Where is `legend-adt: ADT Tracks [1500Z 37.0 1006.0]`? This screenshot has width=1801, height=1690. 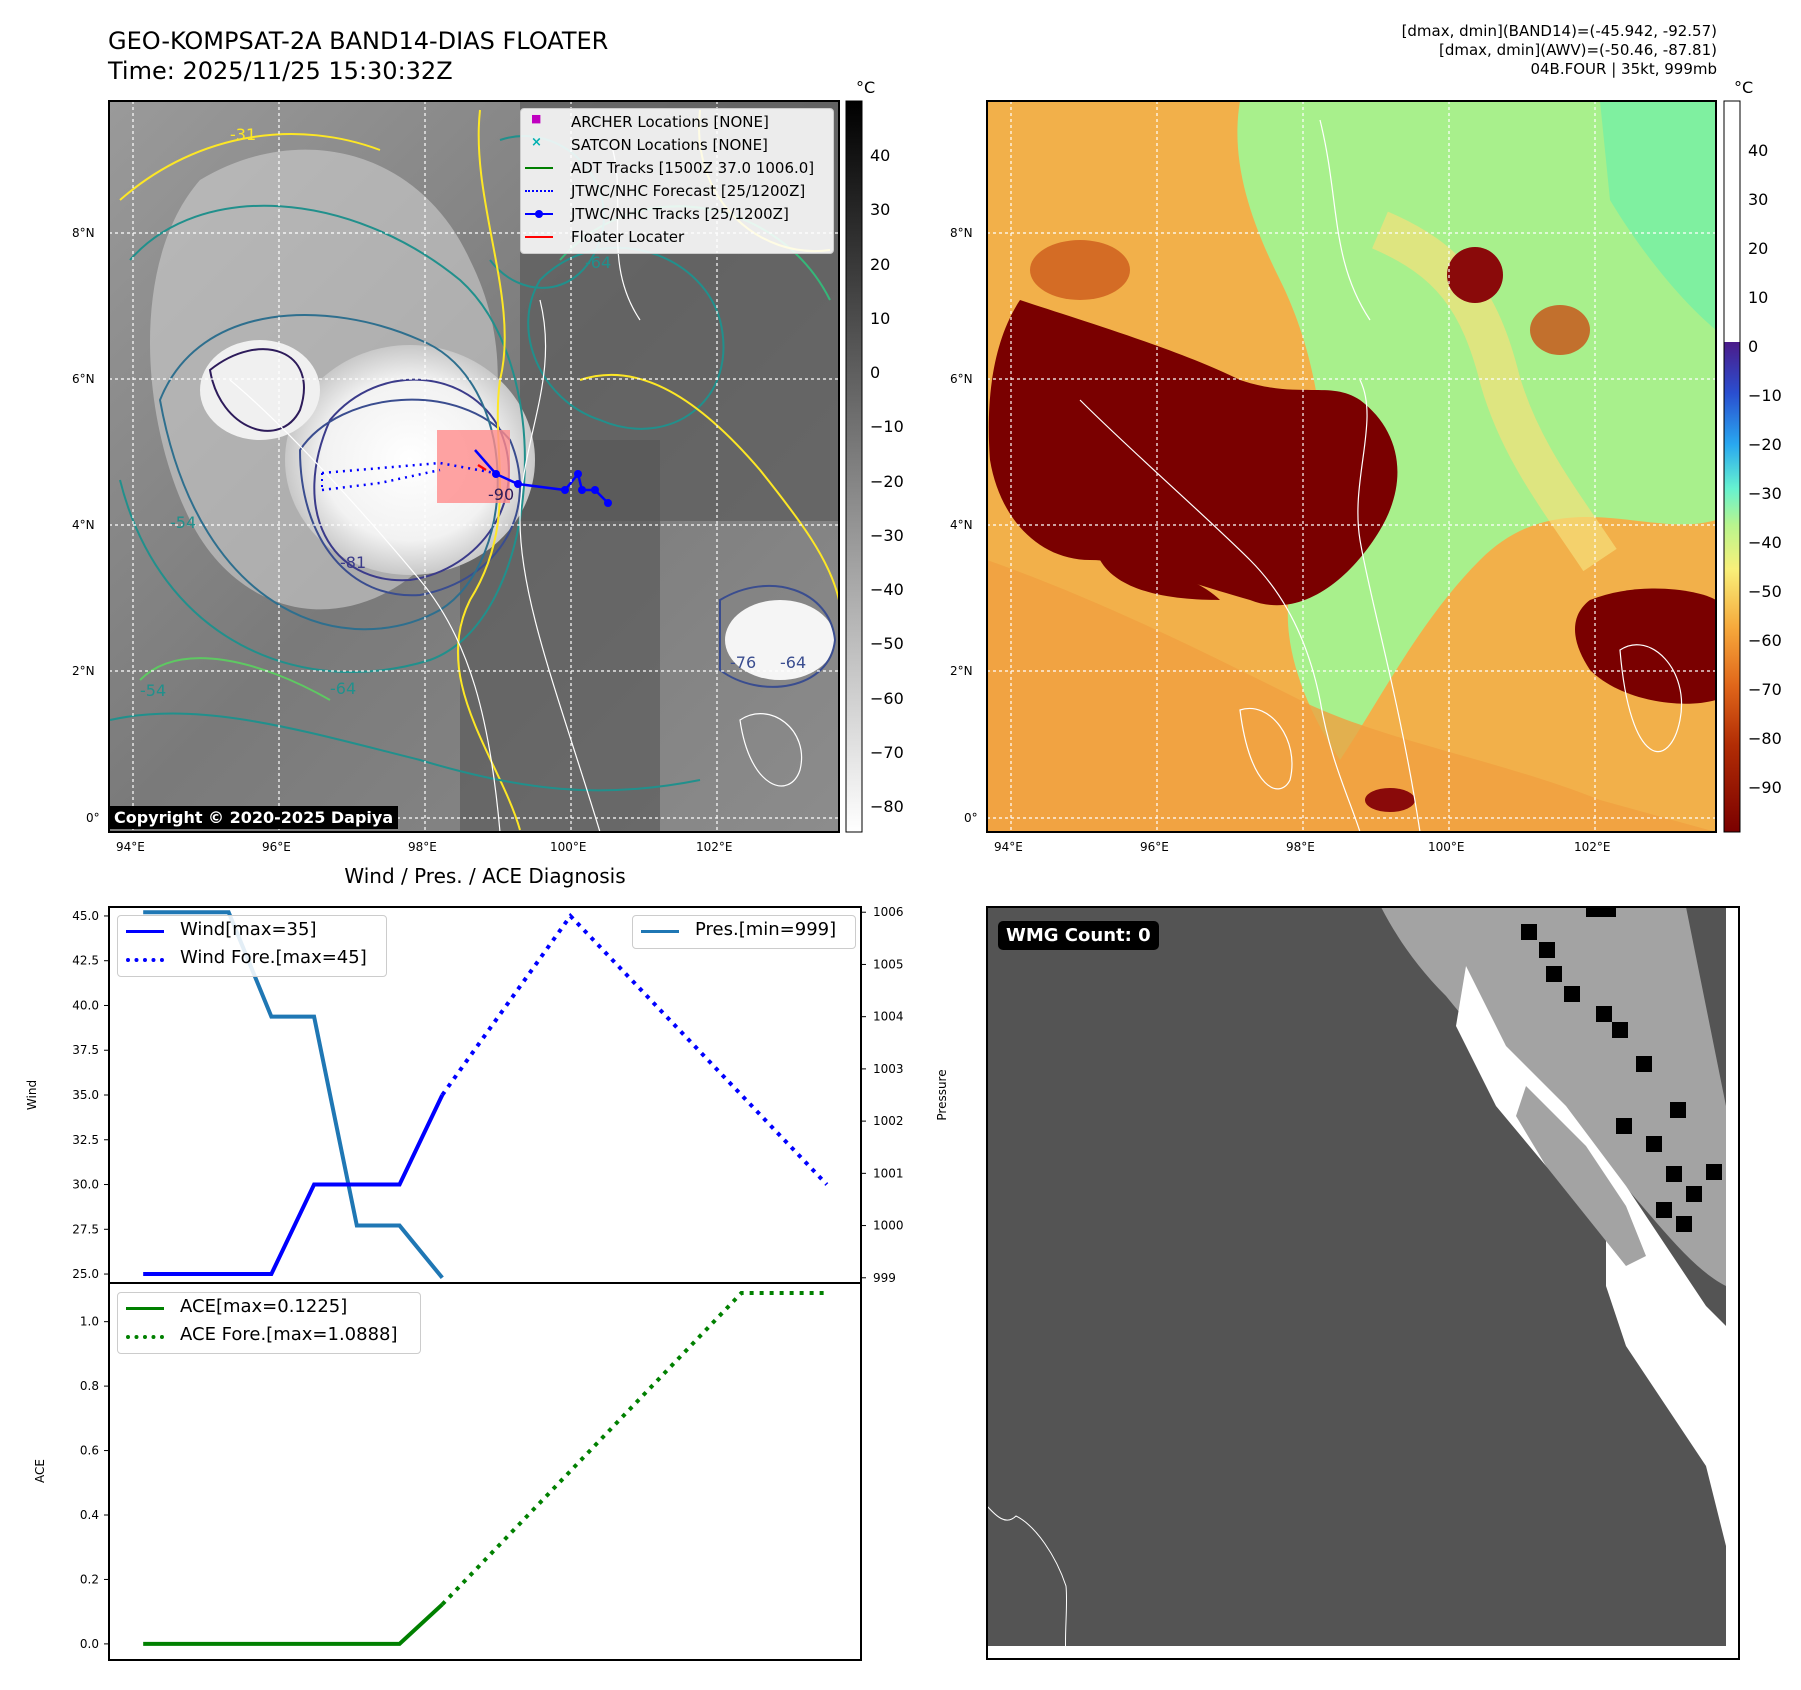 legend-adt: ADT Tracks [1500Z 37.0 1006.0] is located at coordinates (693, 168).